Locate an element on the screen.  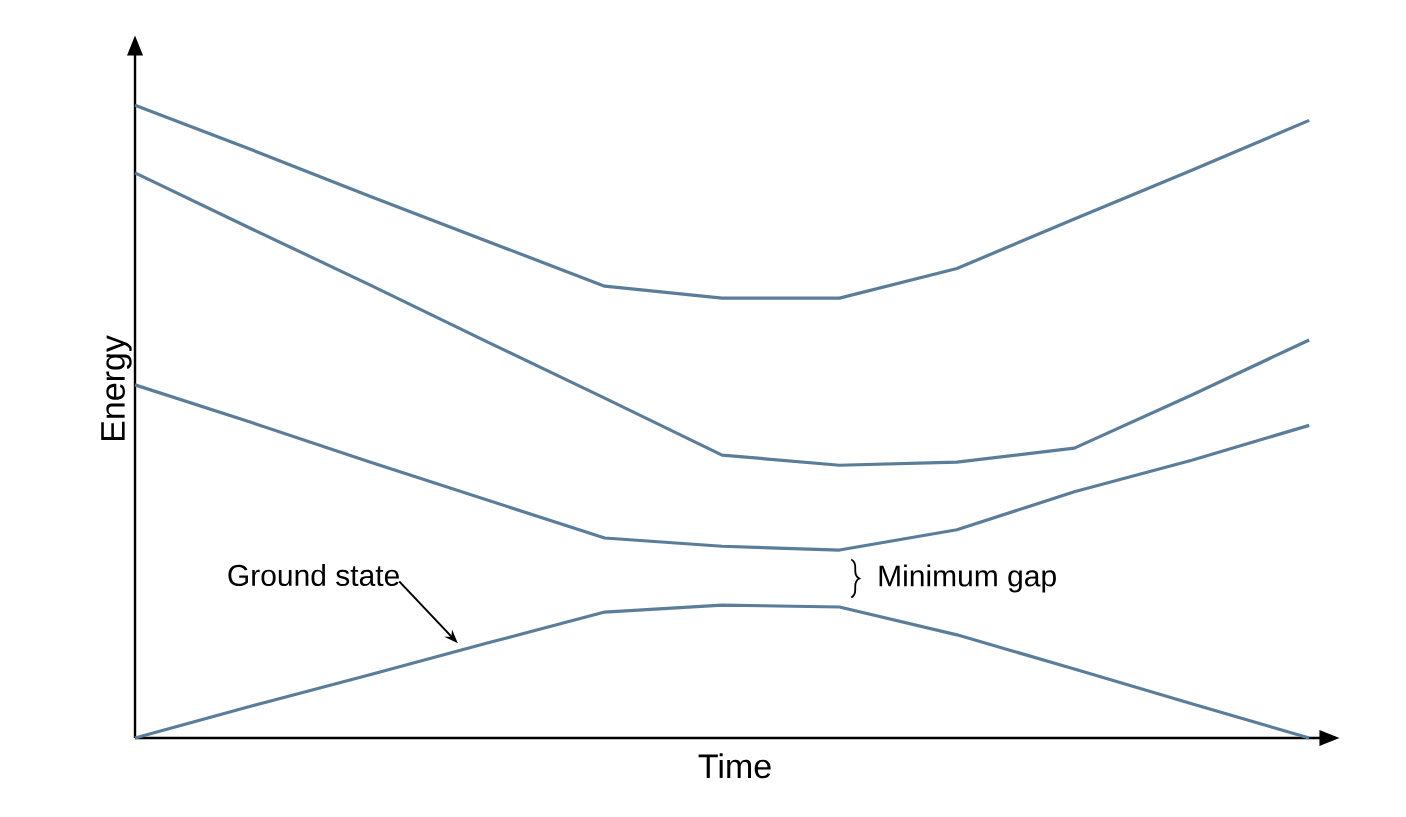
y-axis-title: Energy is located at coordinates (116, 388).